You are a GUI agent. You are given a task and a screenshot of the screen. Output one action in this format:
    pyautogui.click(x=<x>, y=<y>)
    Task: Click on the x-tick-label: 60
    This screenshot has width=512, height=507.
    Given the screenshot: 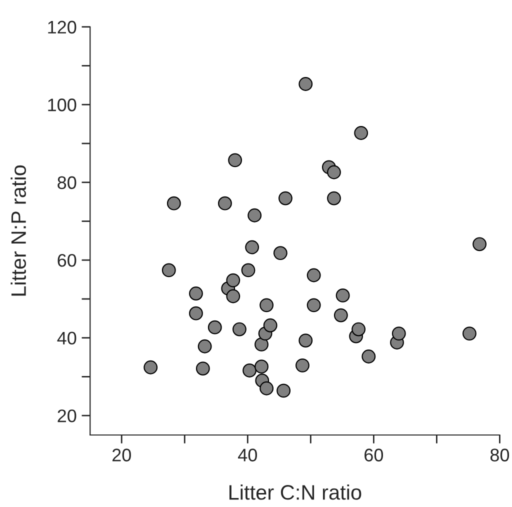 What is the action you would take?
    pyautogui.click(x=374, y=455)
    